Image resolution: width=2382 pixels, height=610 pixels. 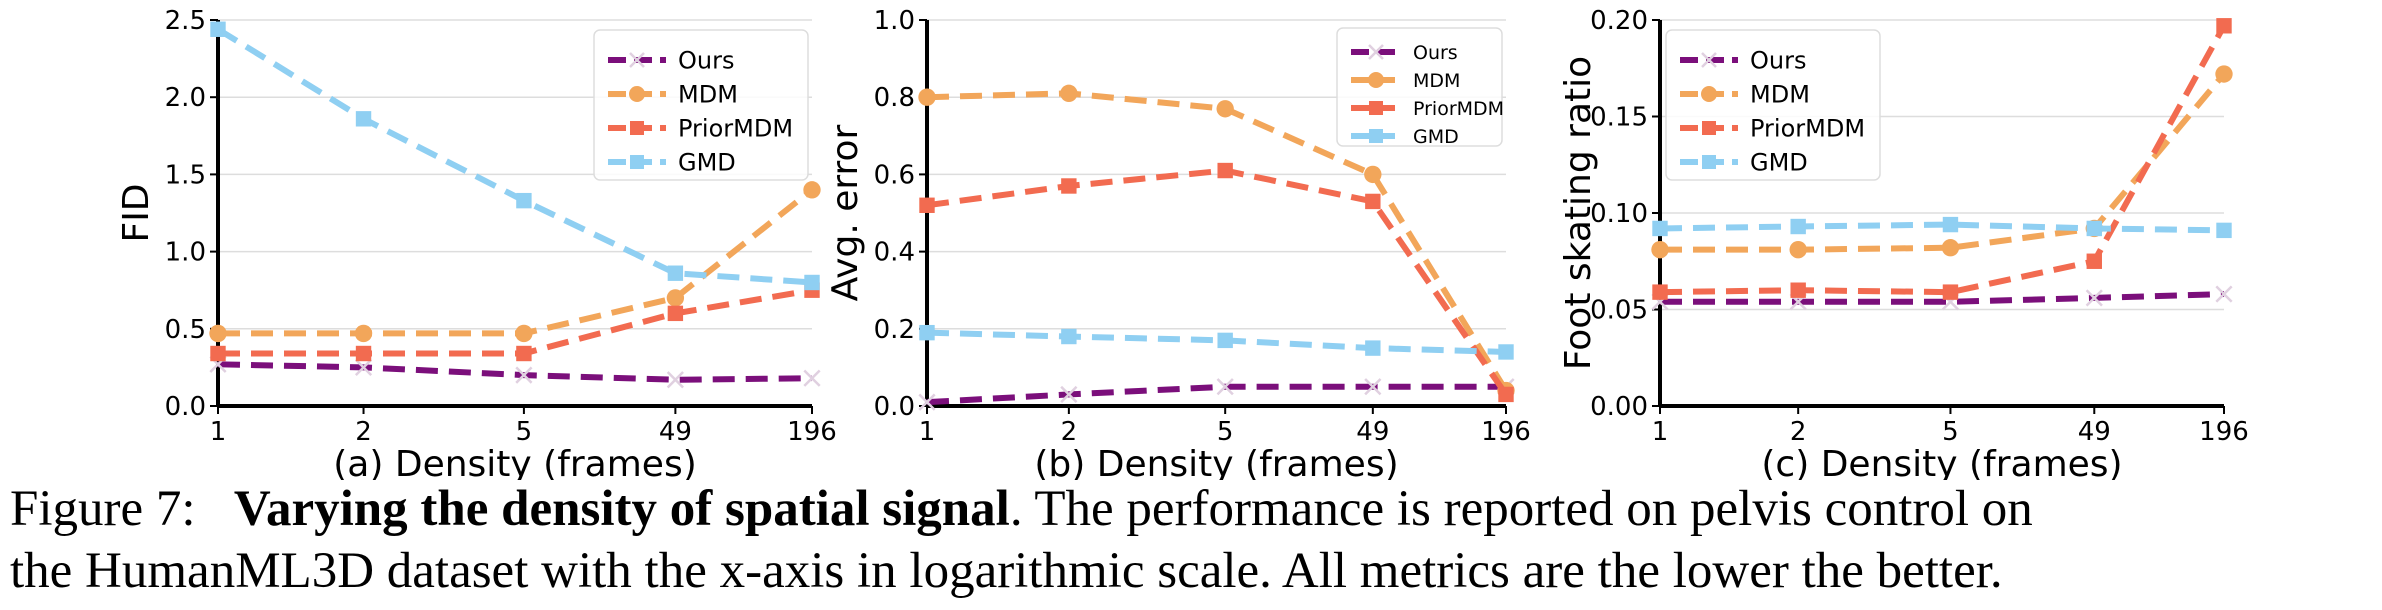 What do you see at coordinates (894, 407) in the screenshot?
I see `y-tick-label: 0.0` at bounding box center [894, 407].